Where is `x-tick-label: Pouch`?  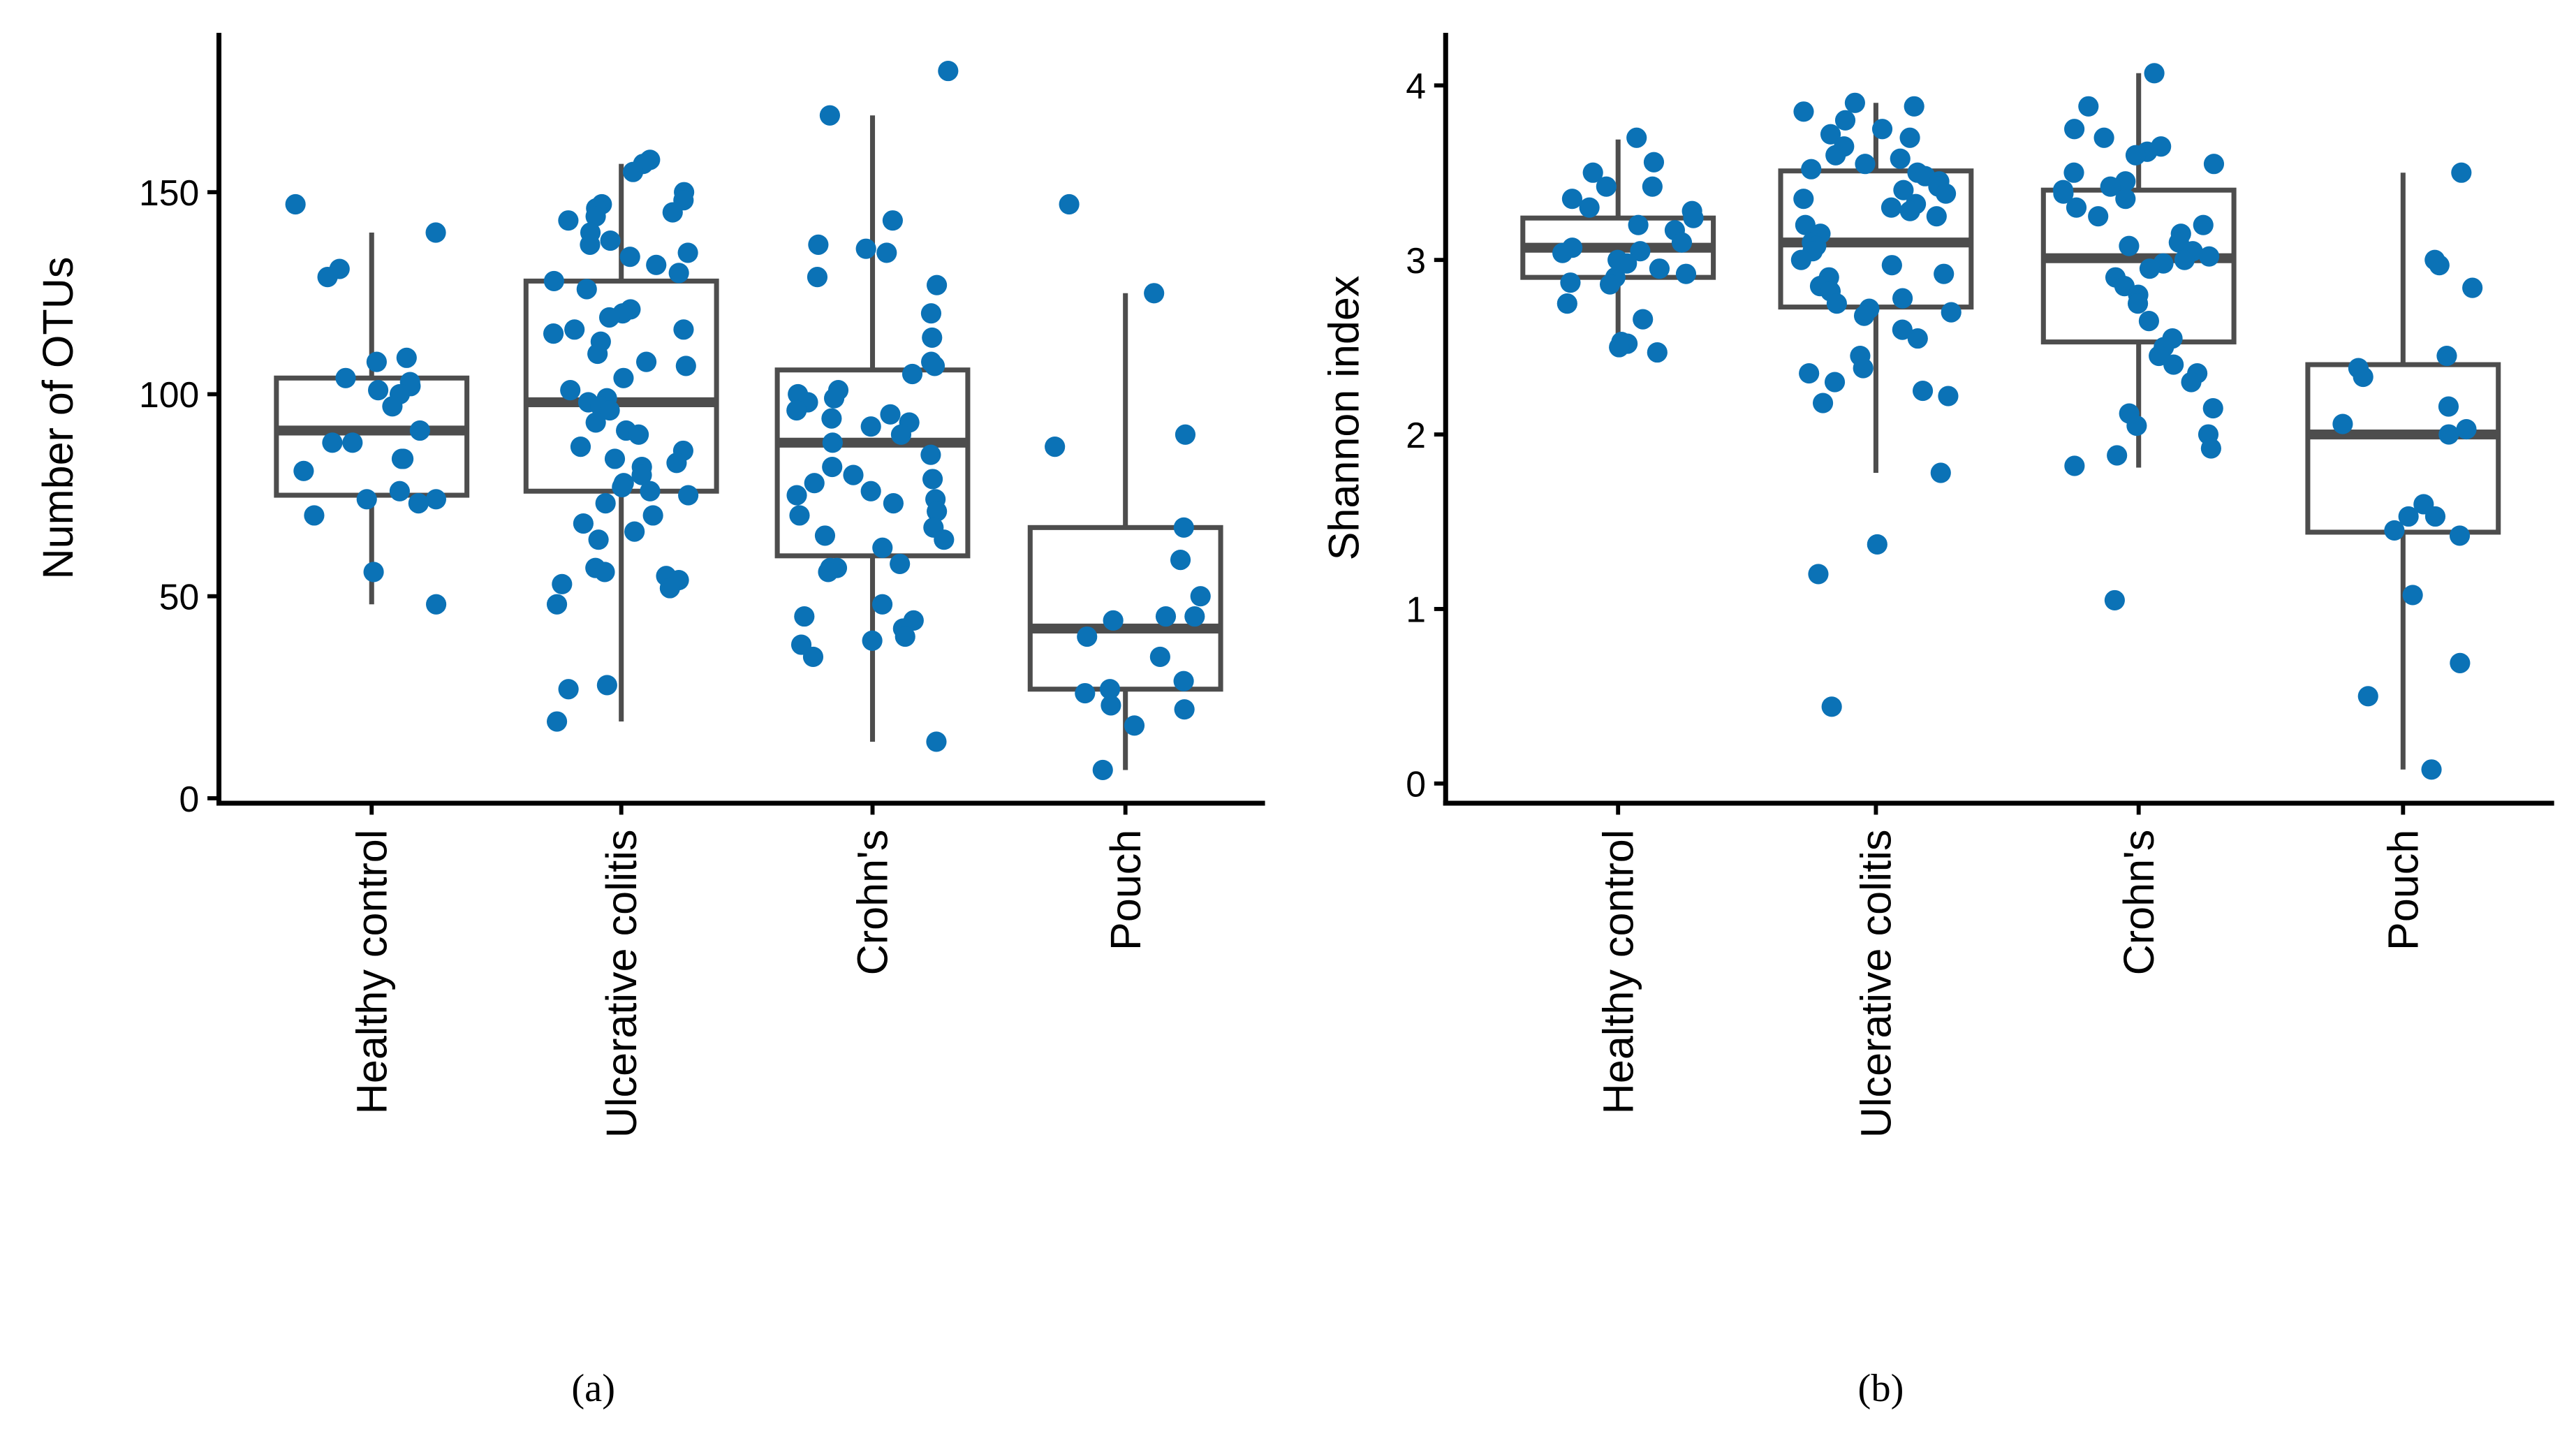
x-tick-label: Pouch is located at coordinates (1125, 891).